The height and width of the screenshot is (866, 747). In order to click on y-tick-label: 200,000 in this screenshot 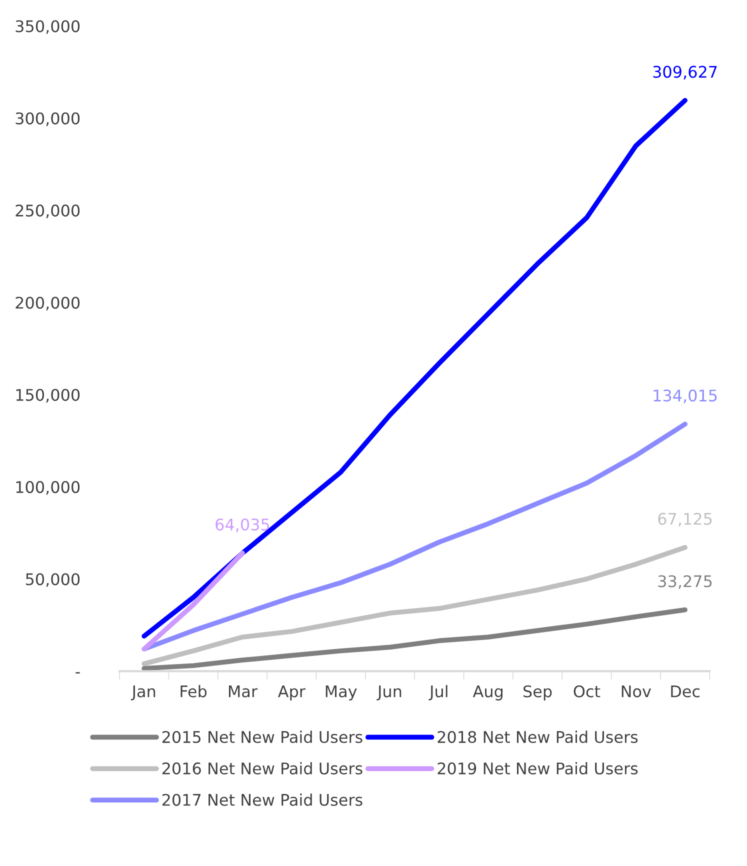, I will do `click(48, 303)`.